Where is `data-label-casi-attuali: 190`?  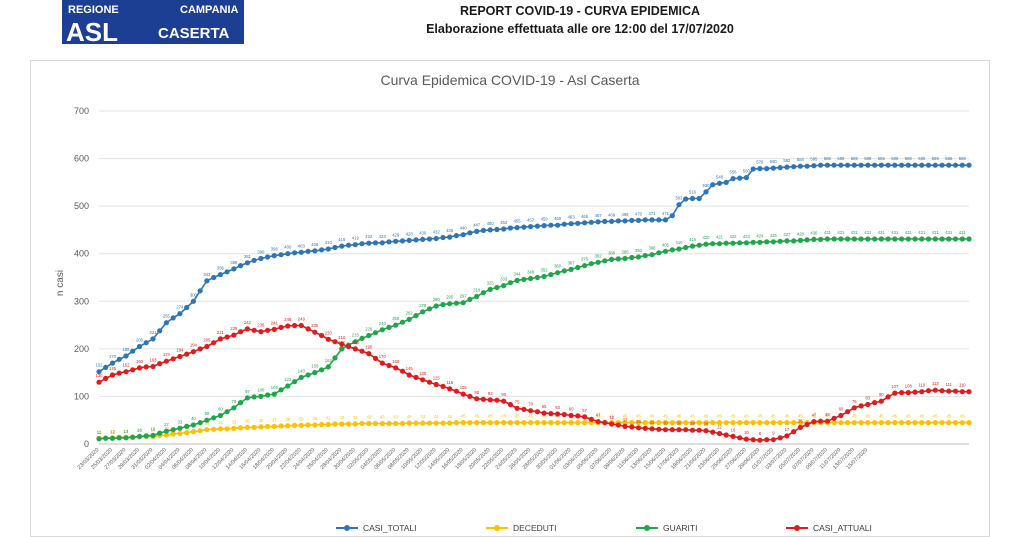
data-label-casi-attuali: 190 is located at coordinates (369, 347).